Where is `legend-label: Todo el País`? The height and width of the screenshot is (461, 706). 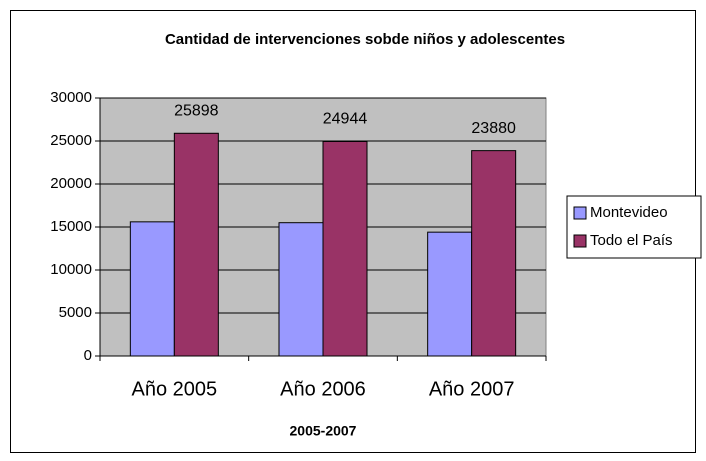
legend-label: Todo el País is located at coordinates (631, 240).